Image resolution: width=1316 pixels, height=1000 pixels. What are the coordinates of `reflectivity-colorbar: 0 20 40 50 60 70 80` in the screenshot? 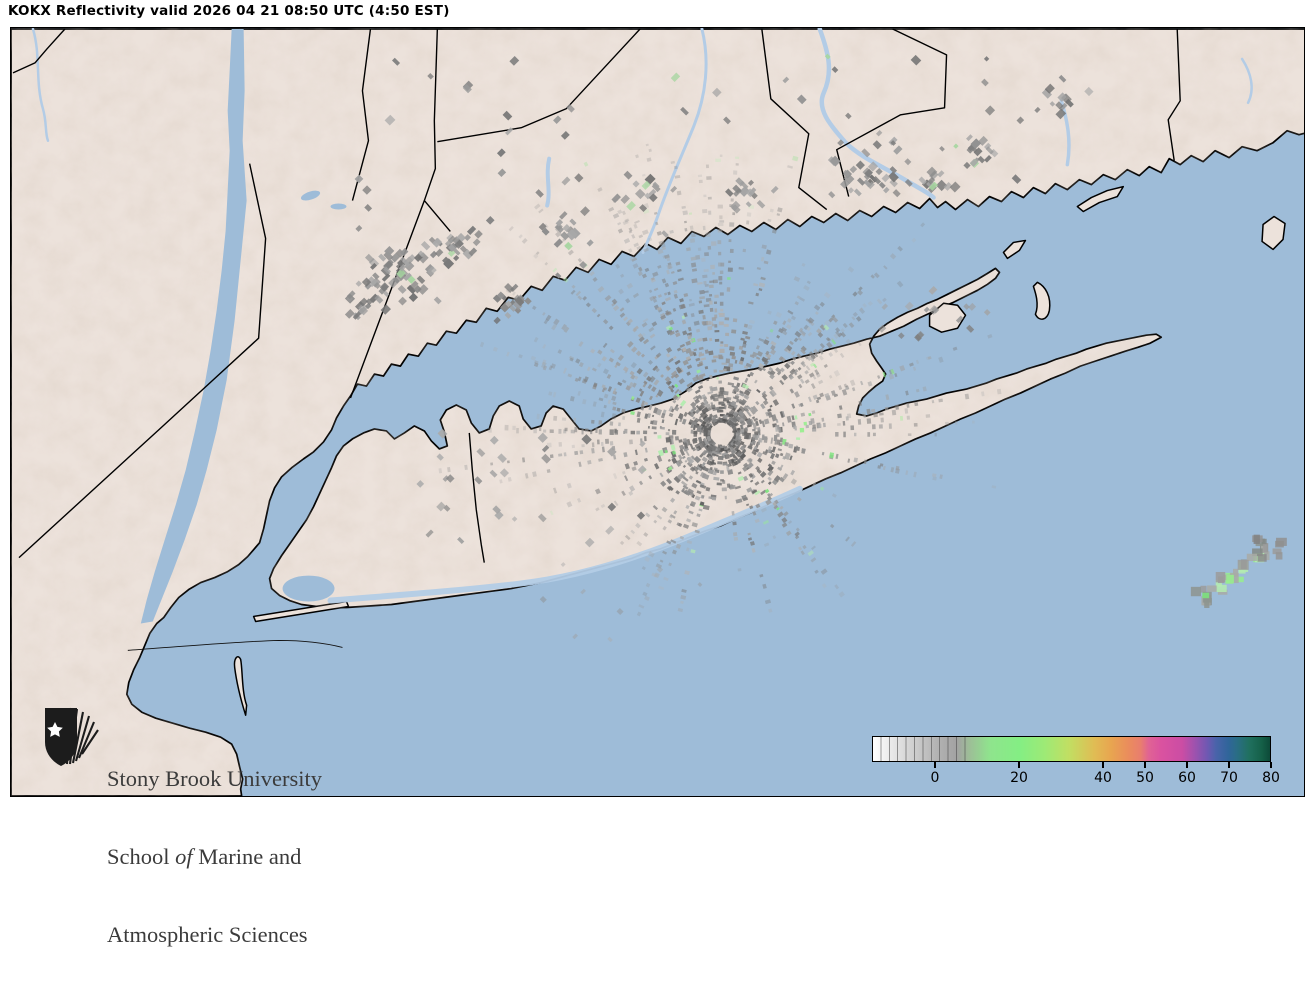 It's located at (1076, 764).